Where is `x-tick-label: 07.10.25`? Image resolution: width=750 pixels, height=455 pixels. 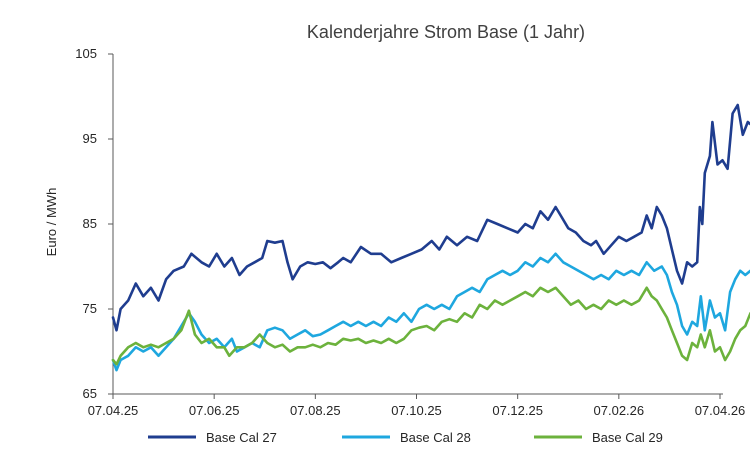 x-tick-label: 07.10.25 is located at coordinates (416, 410).